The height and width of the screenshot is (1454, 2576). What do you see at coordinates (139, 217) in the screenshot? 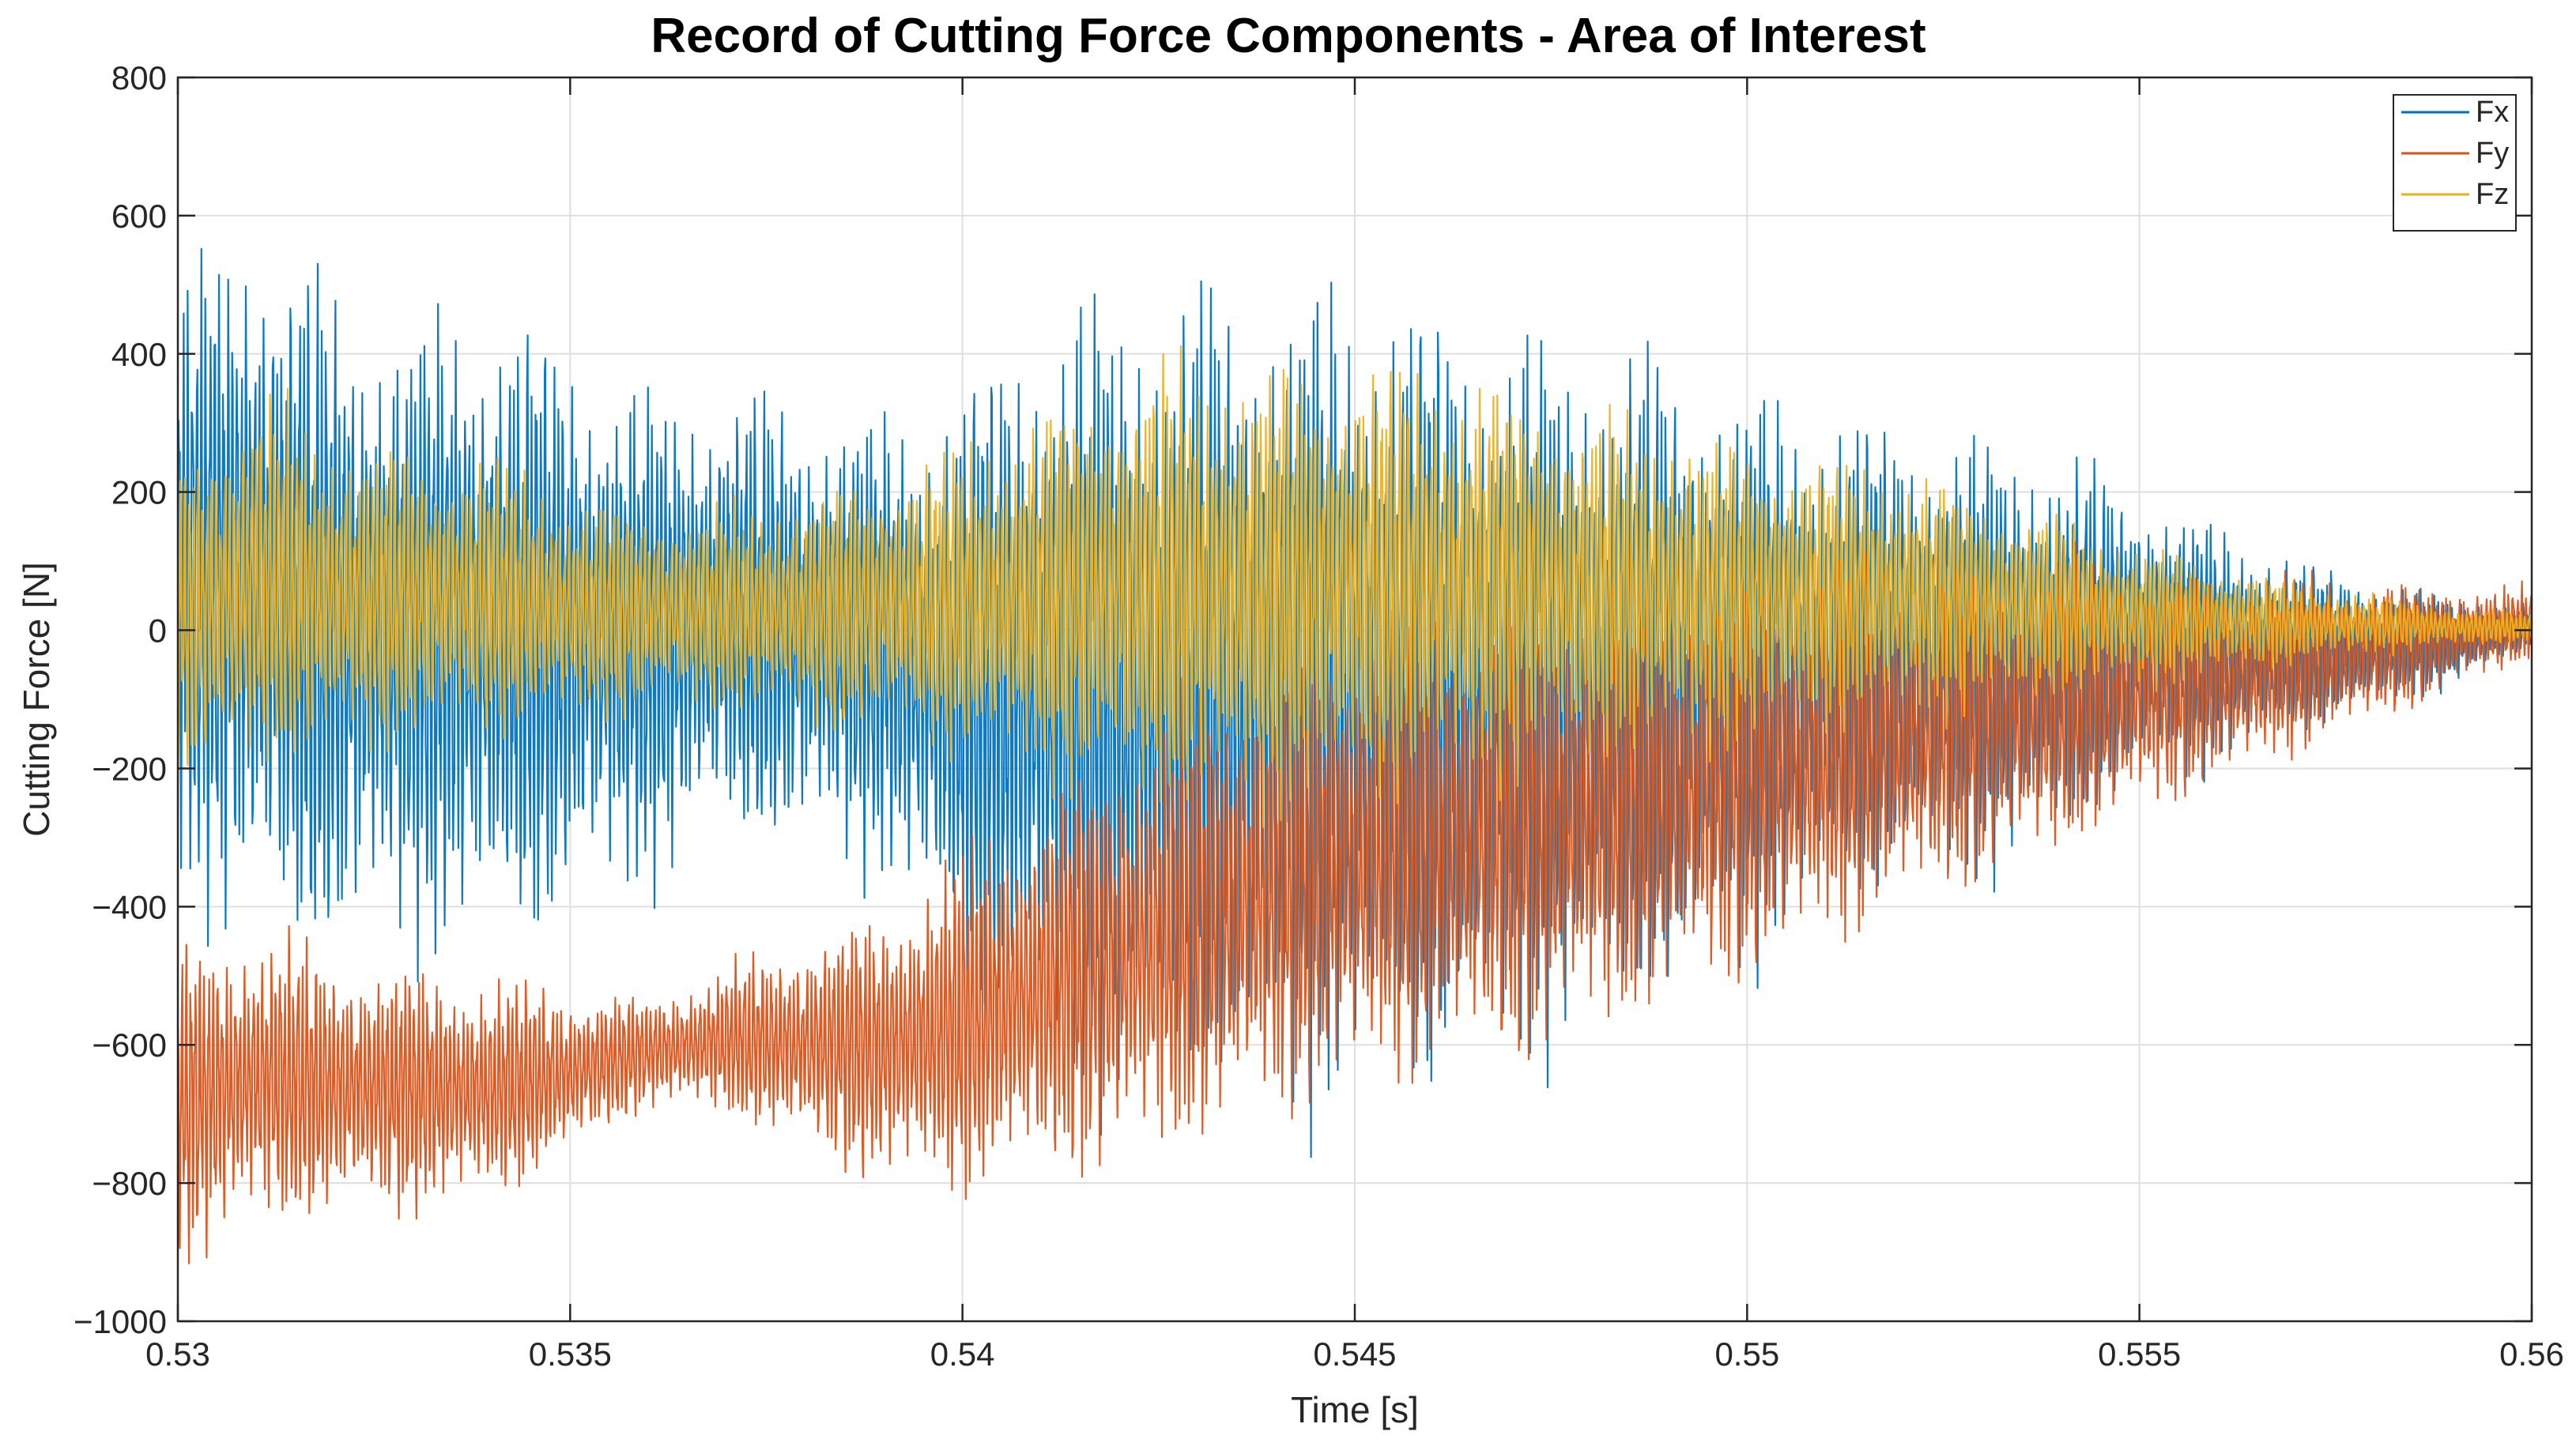
I see `y-tick-label: 600` at bounding box center [139, 217].